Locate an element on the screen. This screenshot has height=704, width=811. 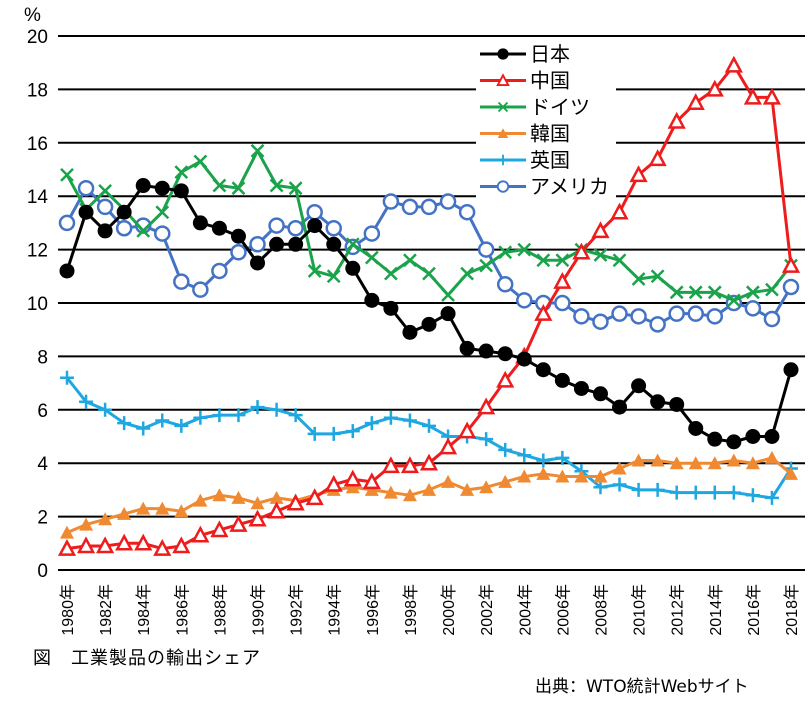
legend-label: 韓国 is located at coordinates (550, 134).